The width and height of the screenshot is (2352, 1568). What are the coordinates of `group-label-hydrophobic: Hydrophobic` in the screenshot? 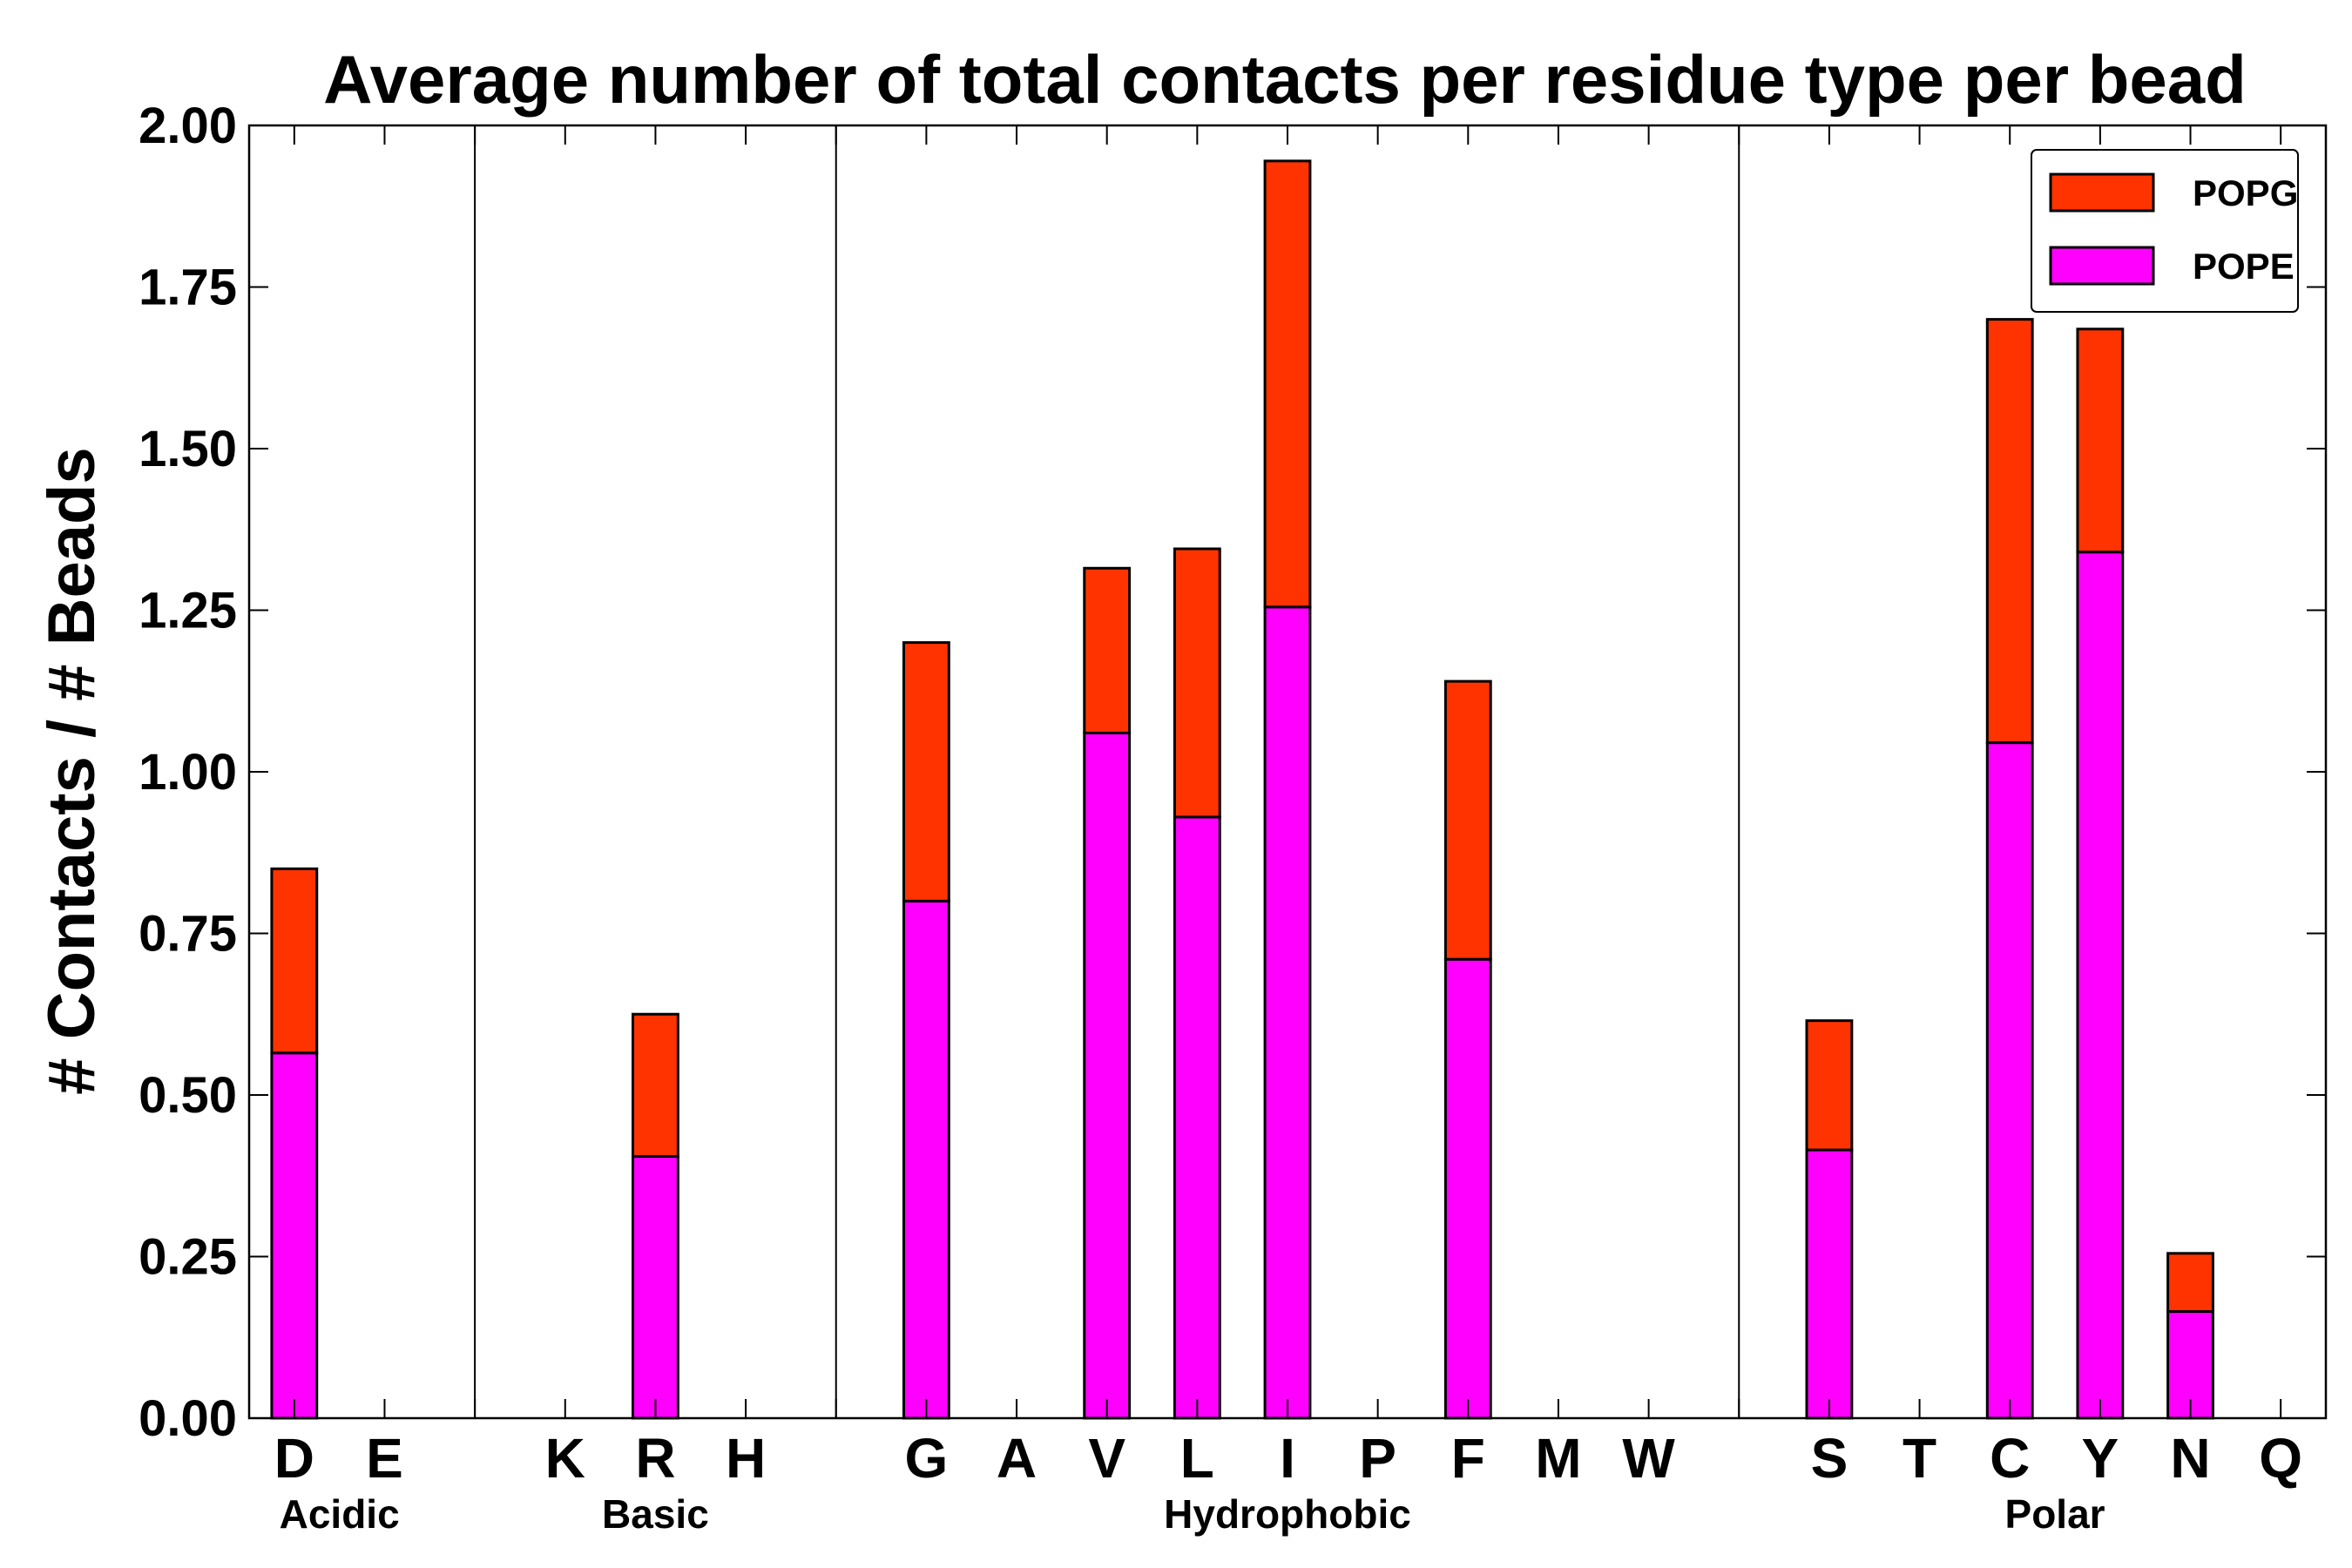 It's located at (1287, 1514).